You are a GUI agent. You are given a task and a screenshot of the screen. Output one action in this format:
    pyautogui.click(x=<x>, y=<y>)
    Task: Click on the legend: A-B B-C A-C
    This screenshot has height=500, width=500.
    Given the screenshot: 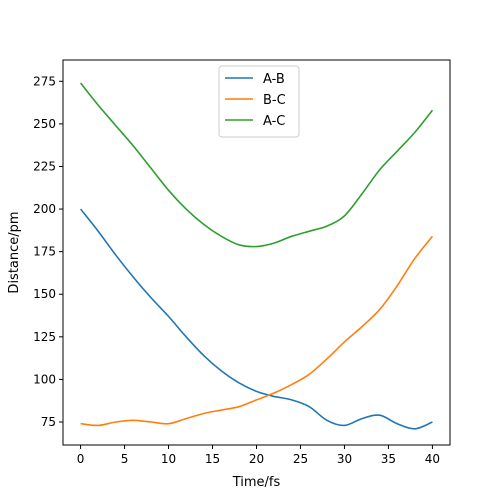 What is the action you would take?
    pyautogui.click(x=259, y=101)
    